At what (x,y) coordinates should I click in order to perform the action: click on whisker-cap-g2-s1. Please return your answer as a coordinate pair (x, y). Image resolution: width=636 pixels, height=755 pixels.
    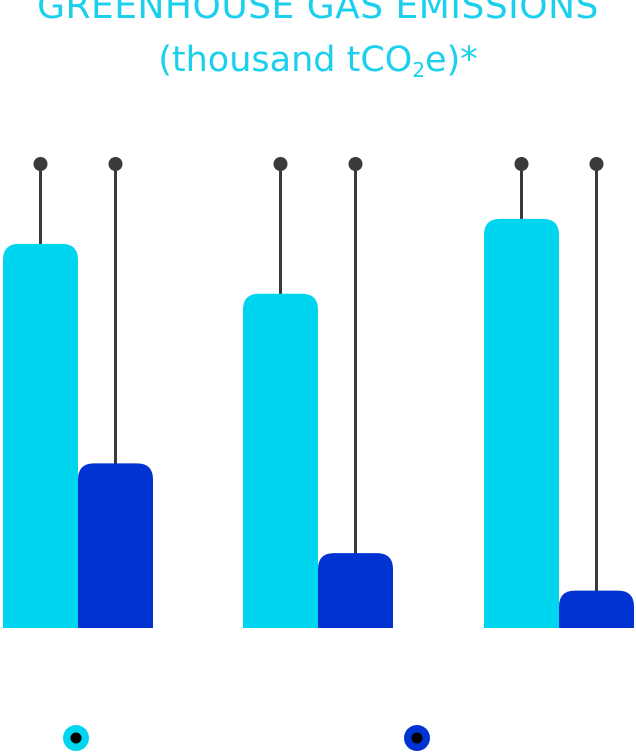
    Looking at the image, I should click on (280, 164).